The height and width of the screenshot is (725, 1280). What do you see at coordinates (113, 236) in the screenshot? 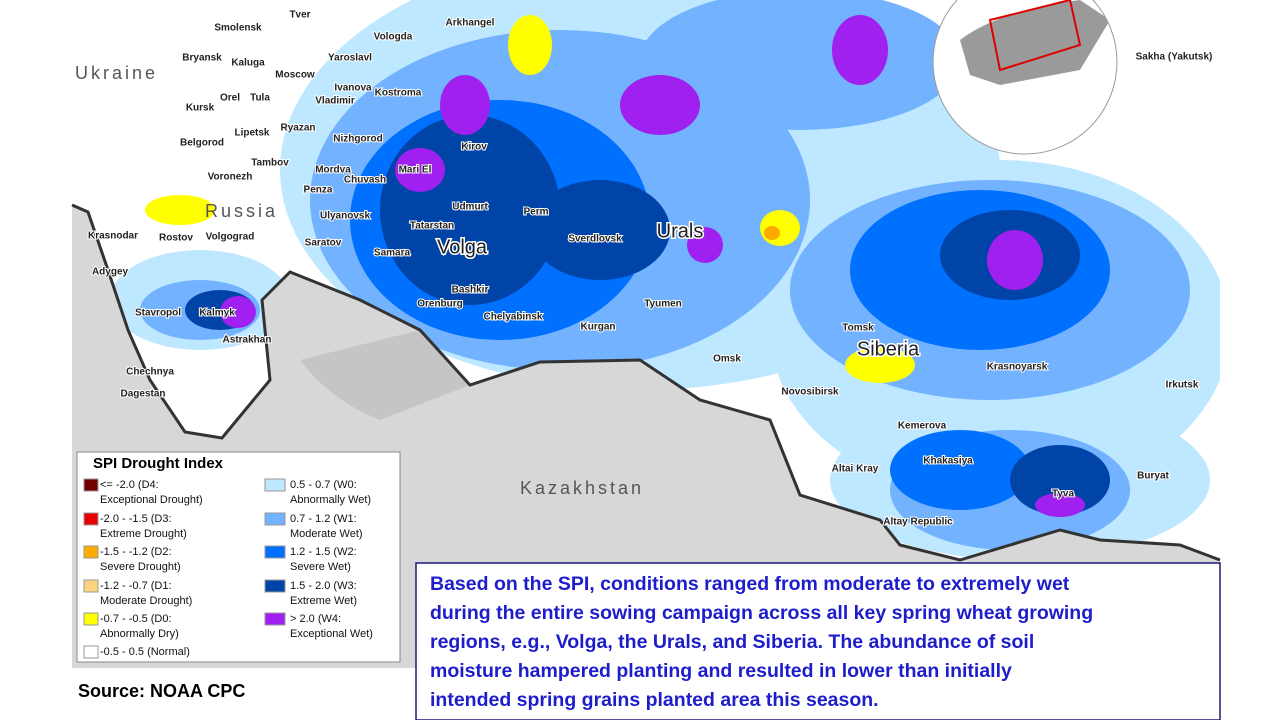
I see `region-label: Krasnodar` at bounding box center [113, 236].